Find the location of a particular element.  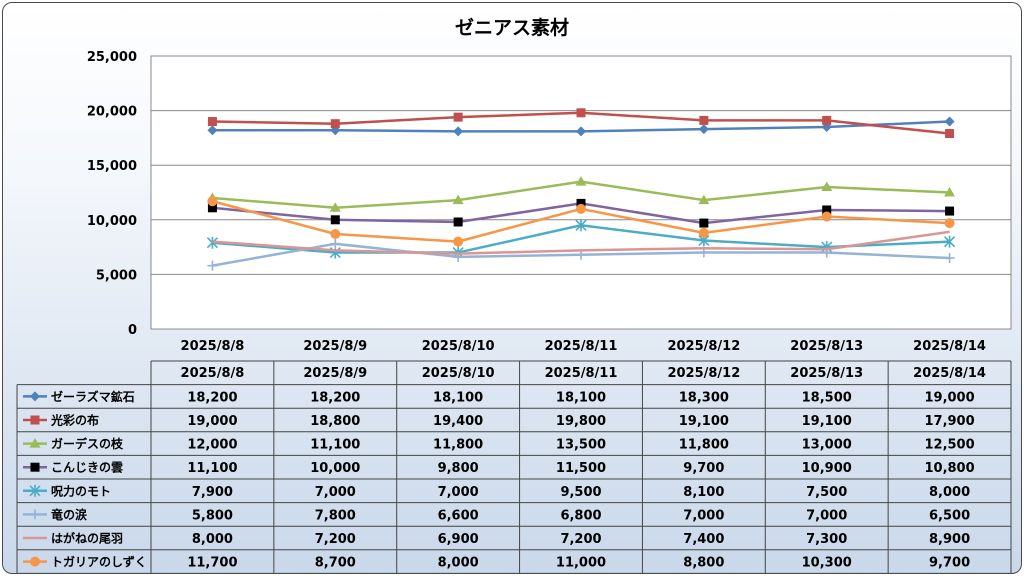

table-cell: 8,700 is located at coordinates (335, 563).